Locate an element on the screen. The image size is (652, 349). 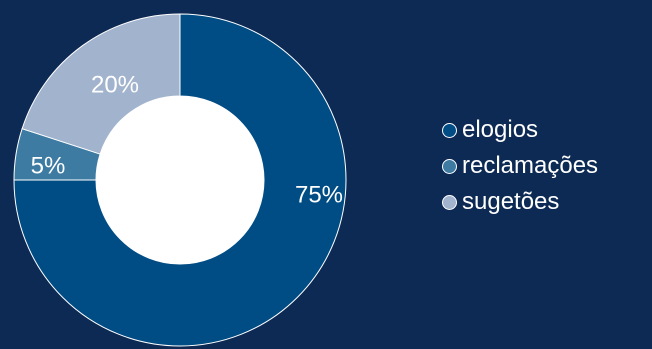
legend: elogios reclamações sugetões is located at coordinates (520, 166).